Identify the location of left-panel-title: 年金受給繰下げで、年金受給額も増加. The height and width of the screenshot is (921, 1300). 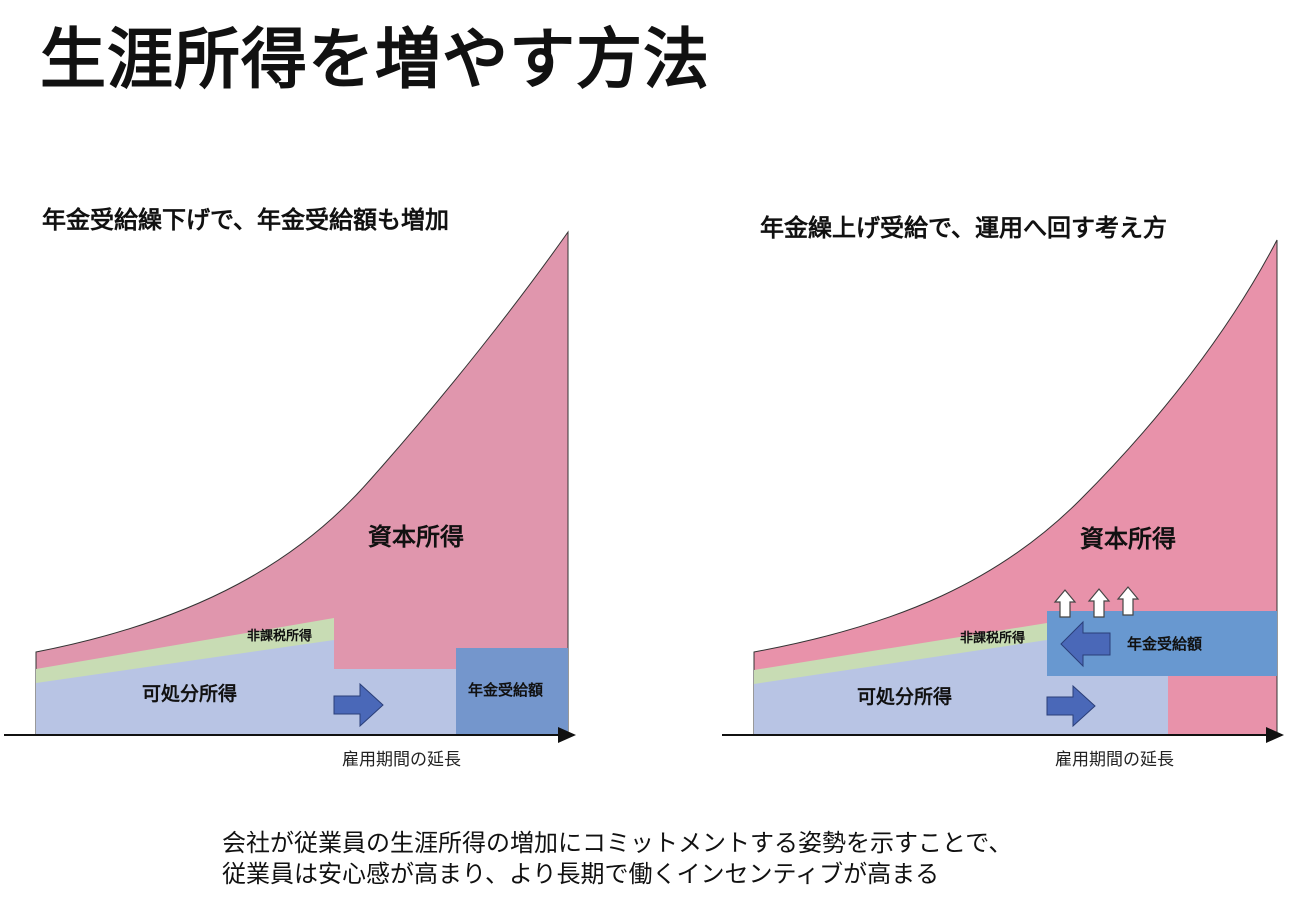
(246, 220).